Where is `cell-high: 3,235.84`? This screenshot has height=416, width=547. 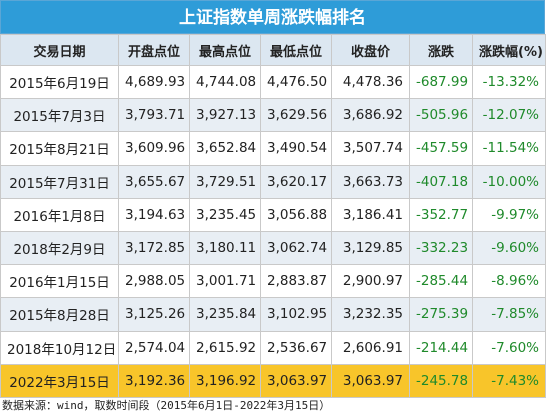 cell-high: 3,235.84 is located at coordinates (225, 314).